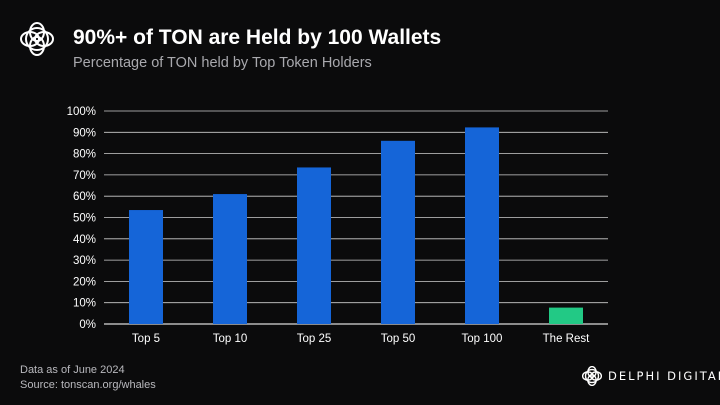 The image size is (720, 405). I want to click on y-tick-label: 30%, so click(84, 261).